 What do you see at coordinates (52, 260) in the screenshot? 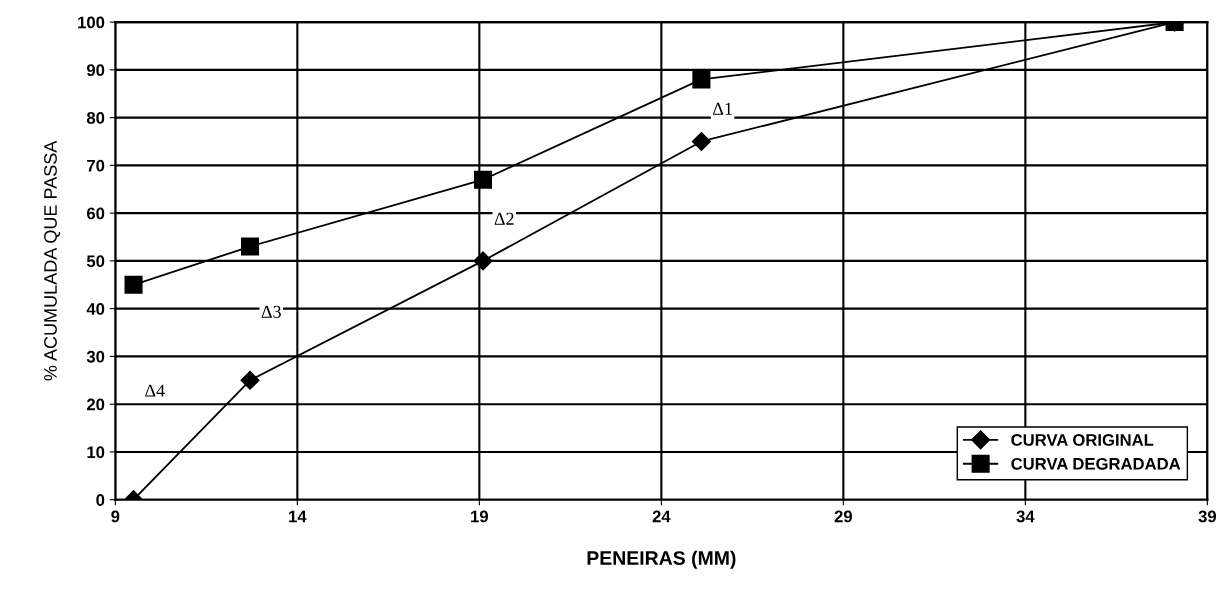
I see `y-axis-title: % ACUMULADA QUE PASSA` at bounding box center [52, 260].